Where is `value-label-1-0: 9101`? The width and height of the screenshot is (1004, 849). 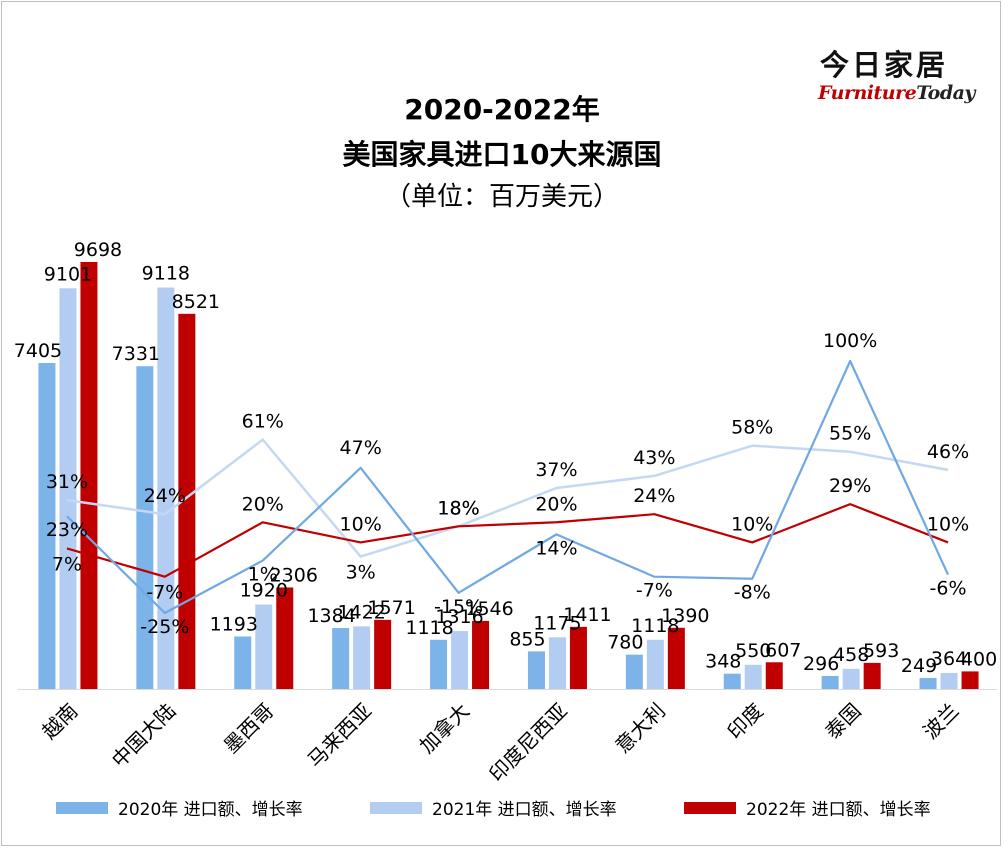 value-label-1-0: 9101 is located at coordinates (68, 274).